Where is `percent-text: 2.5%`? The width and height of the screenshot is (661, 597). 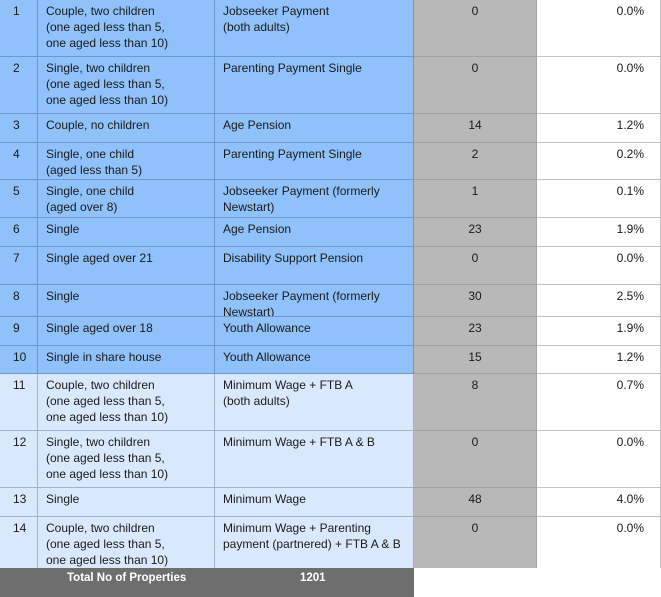 percent-text: 2.5% is located at coordinates (630, 296).